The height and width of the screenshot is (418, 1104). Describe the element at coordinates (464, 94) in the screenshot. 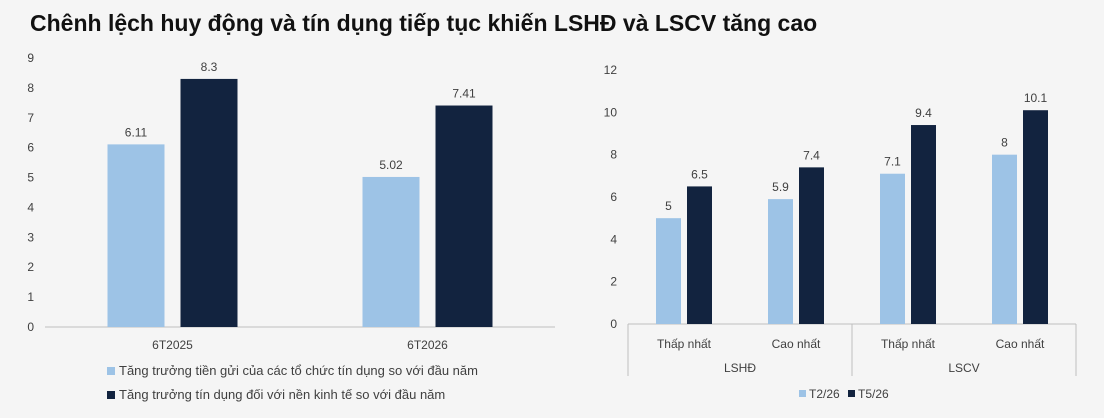

I see `data-label: 7.41` at that location.